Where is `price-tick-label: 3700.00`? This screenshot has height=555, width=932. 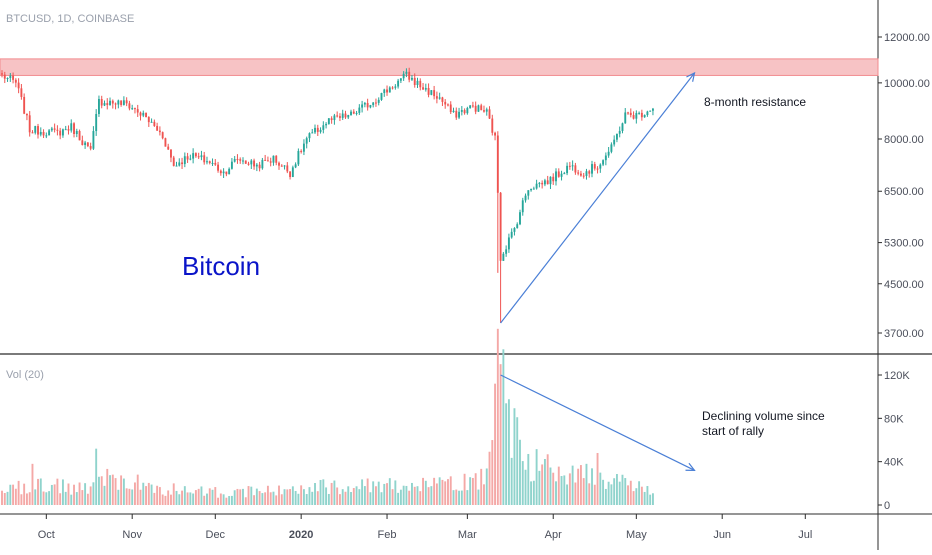
price-tick-label: 3700.00 is located at coordinates (904, 334).